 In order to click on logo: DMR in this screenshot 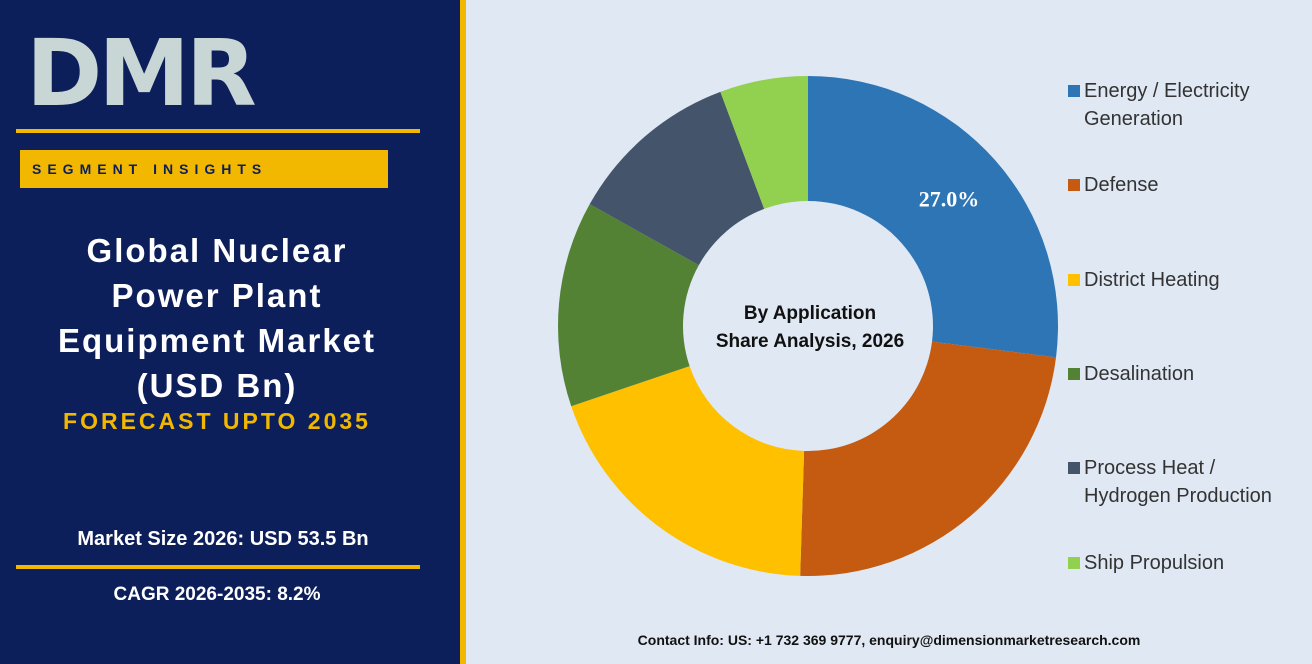, I will do `click(141, 73)`.